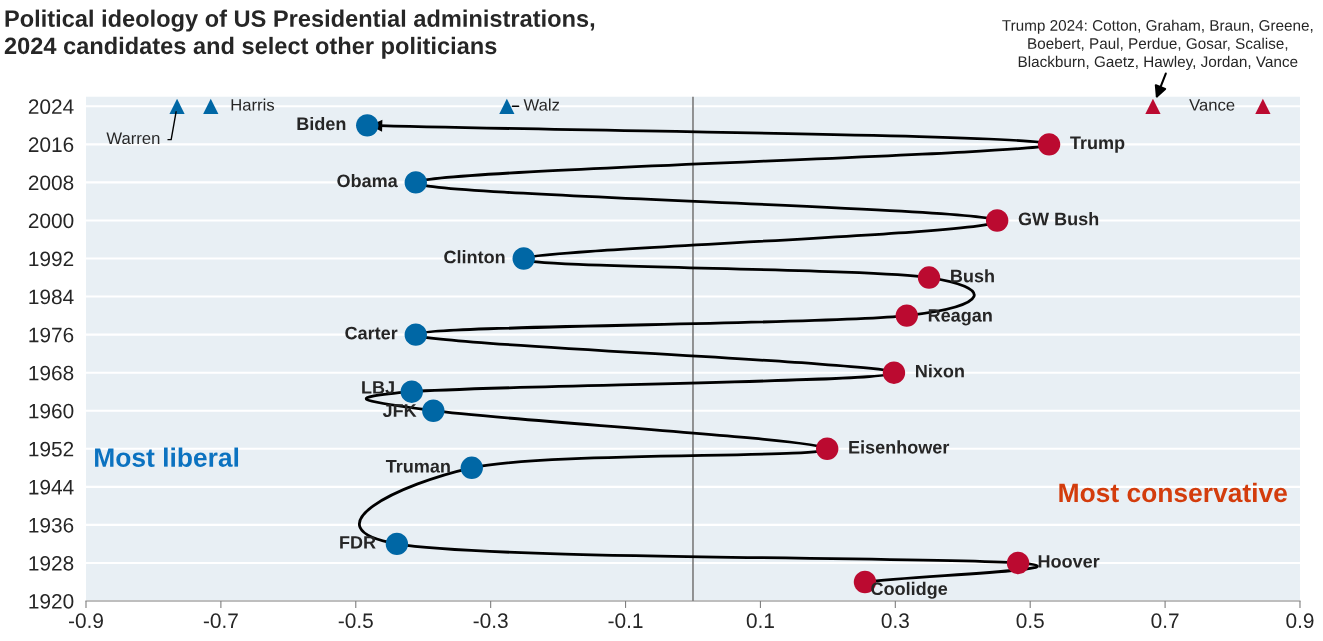  Describe the element at coordinates (85, 621) in the screenshot. I see `x-tick-label: -0.9` at that location.